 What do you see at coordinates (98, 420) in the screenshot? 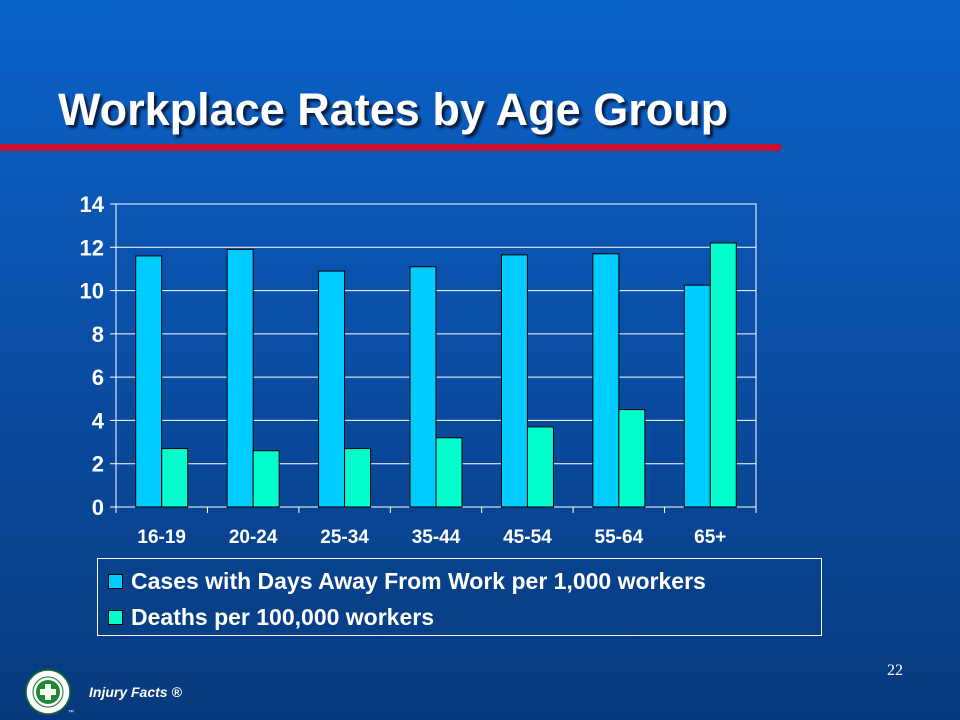
I see `y-tick-label: 4` at bounding box center [98, 420].